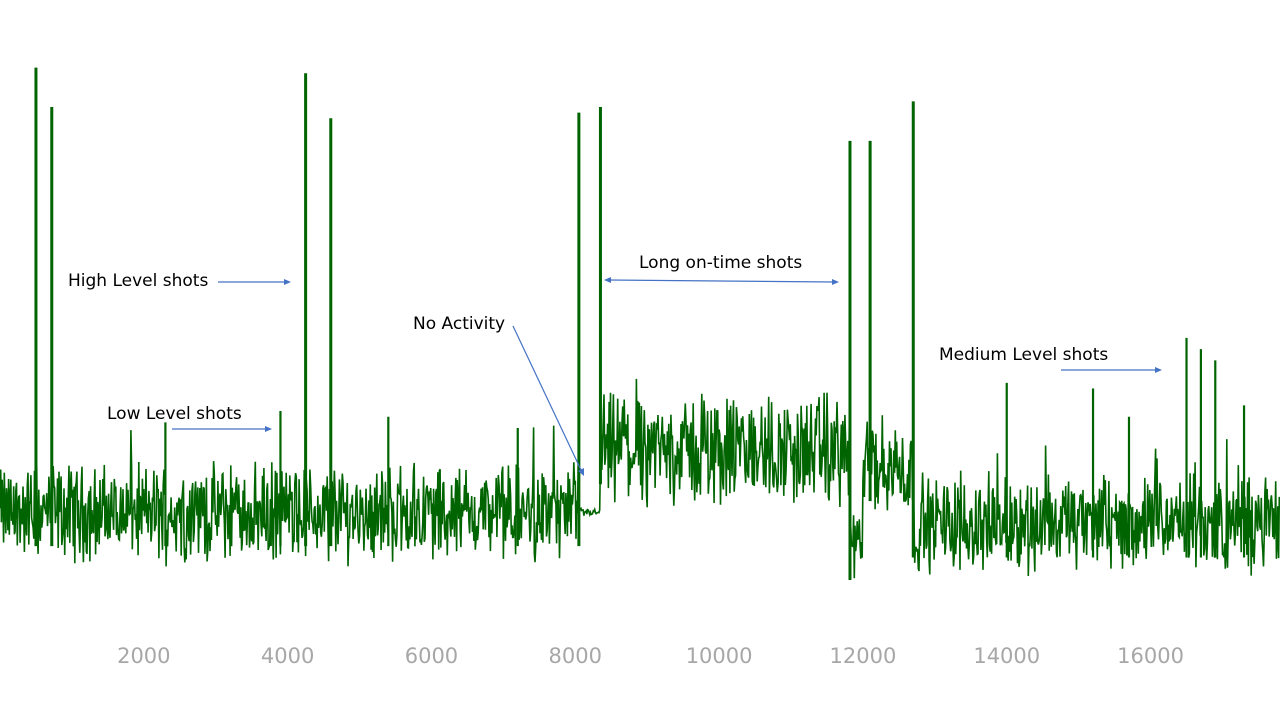 This screenshot has width=1280, height=720. What do you see at coordinates (143, 656) in the screenshot?
I see `x-tick-label: 2000` at bounding box center [143, 656].